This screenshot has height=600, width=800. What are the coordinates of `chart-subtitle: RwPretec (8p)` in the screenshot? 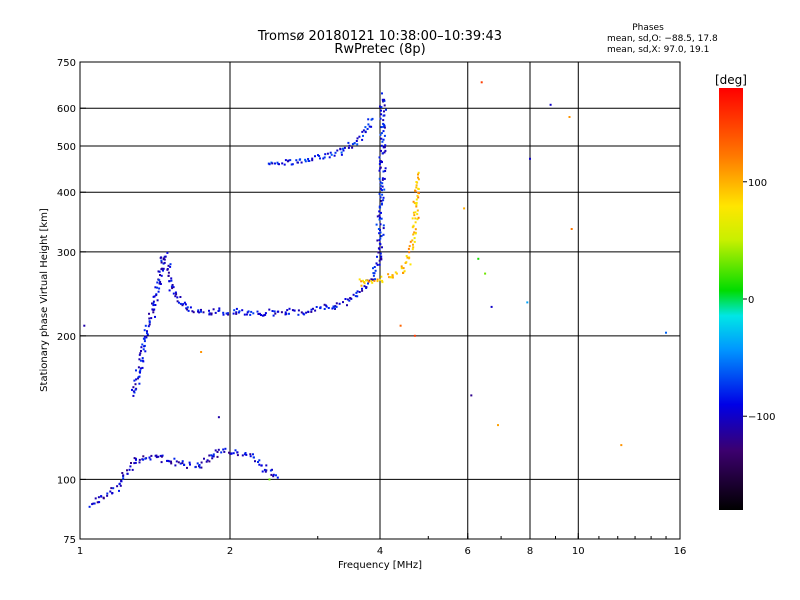 It's located at (379, 49).